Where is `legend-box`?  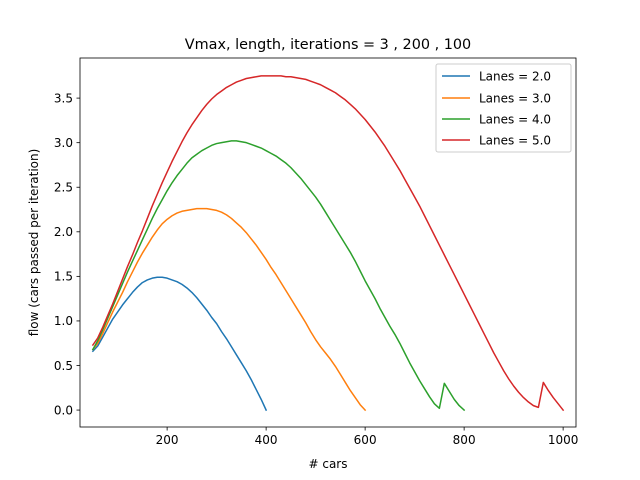 legend-box is located at coordinates (503, 108).